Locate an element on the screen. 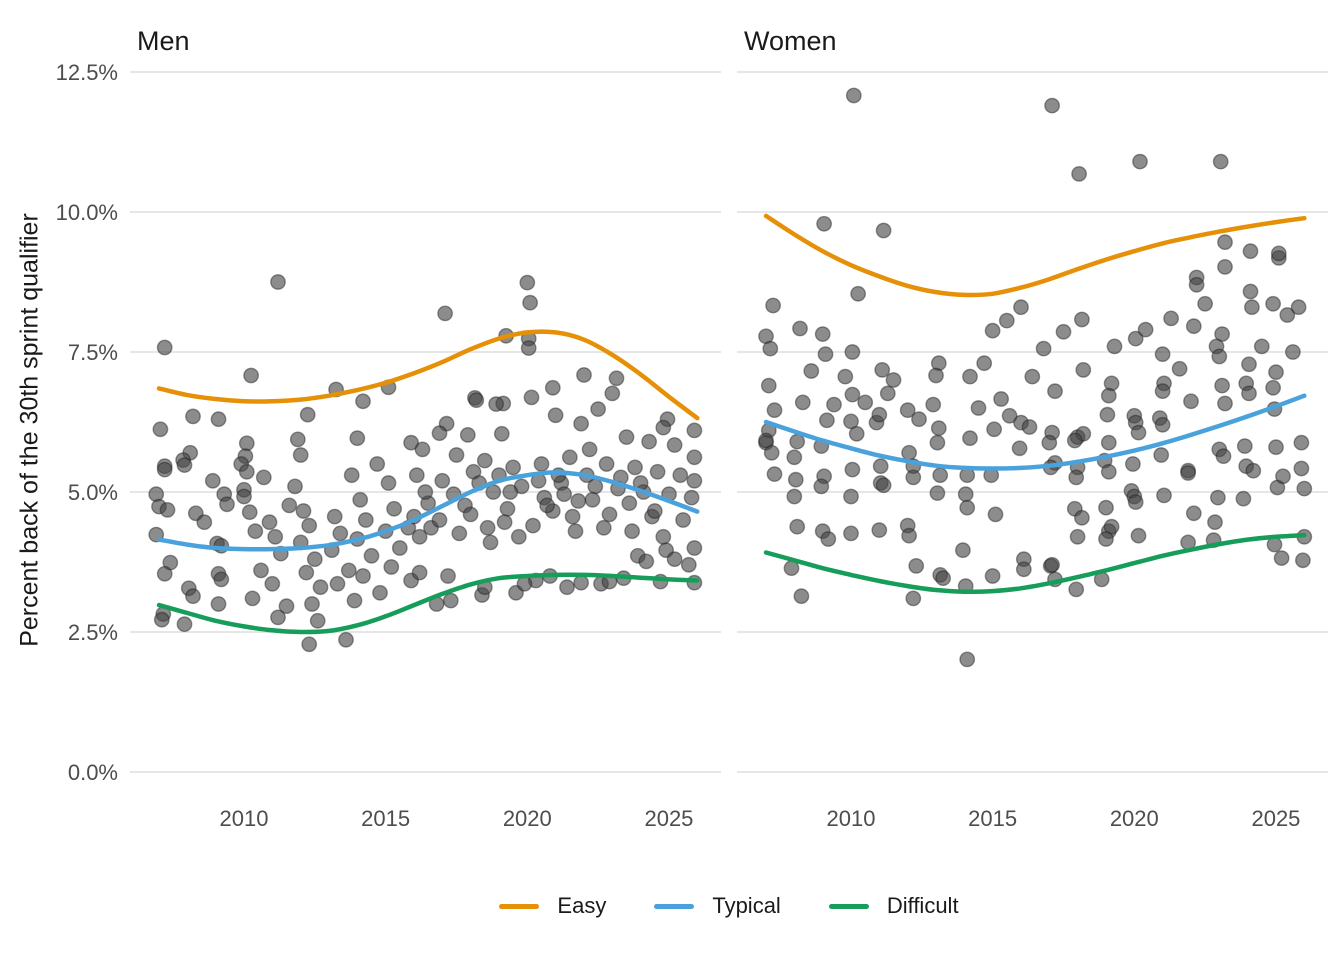  y-tick-label: 0.0% is located at coordinates (93, 772).